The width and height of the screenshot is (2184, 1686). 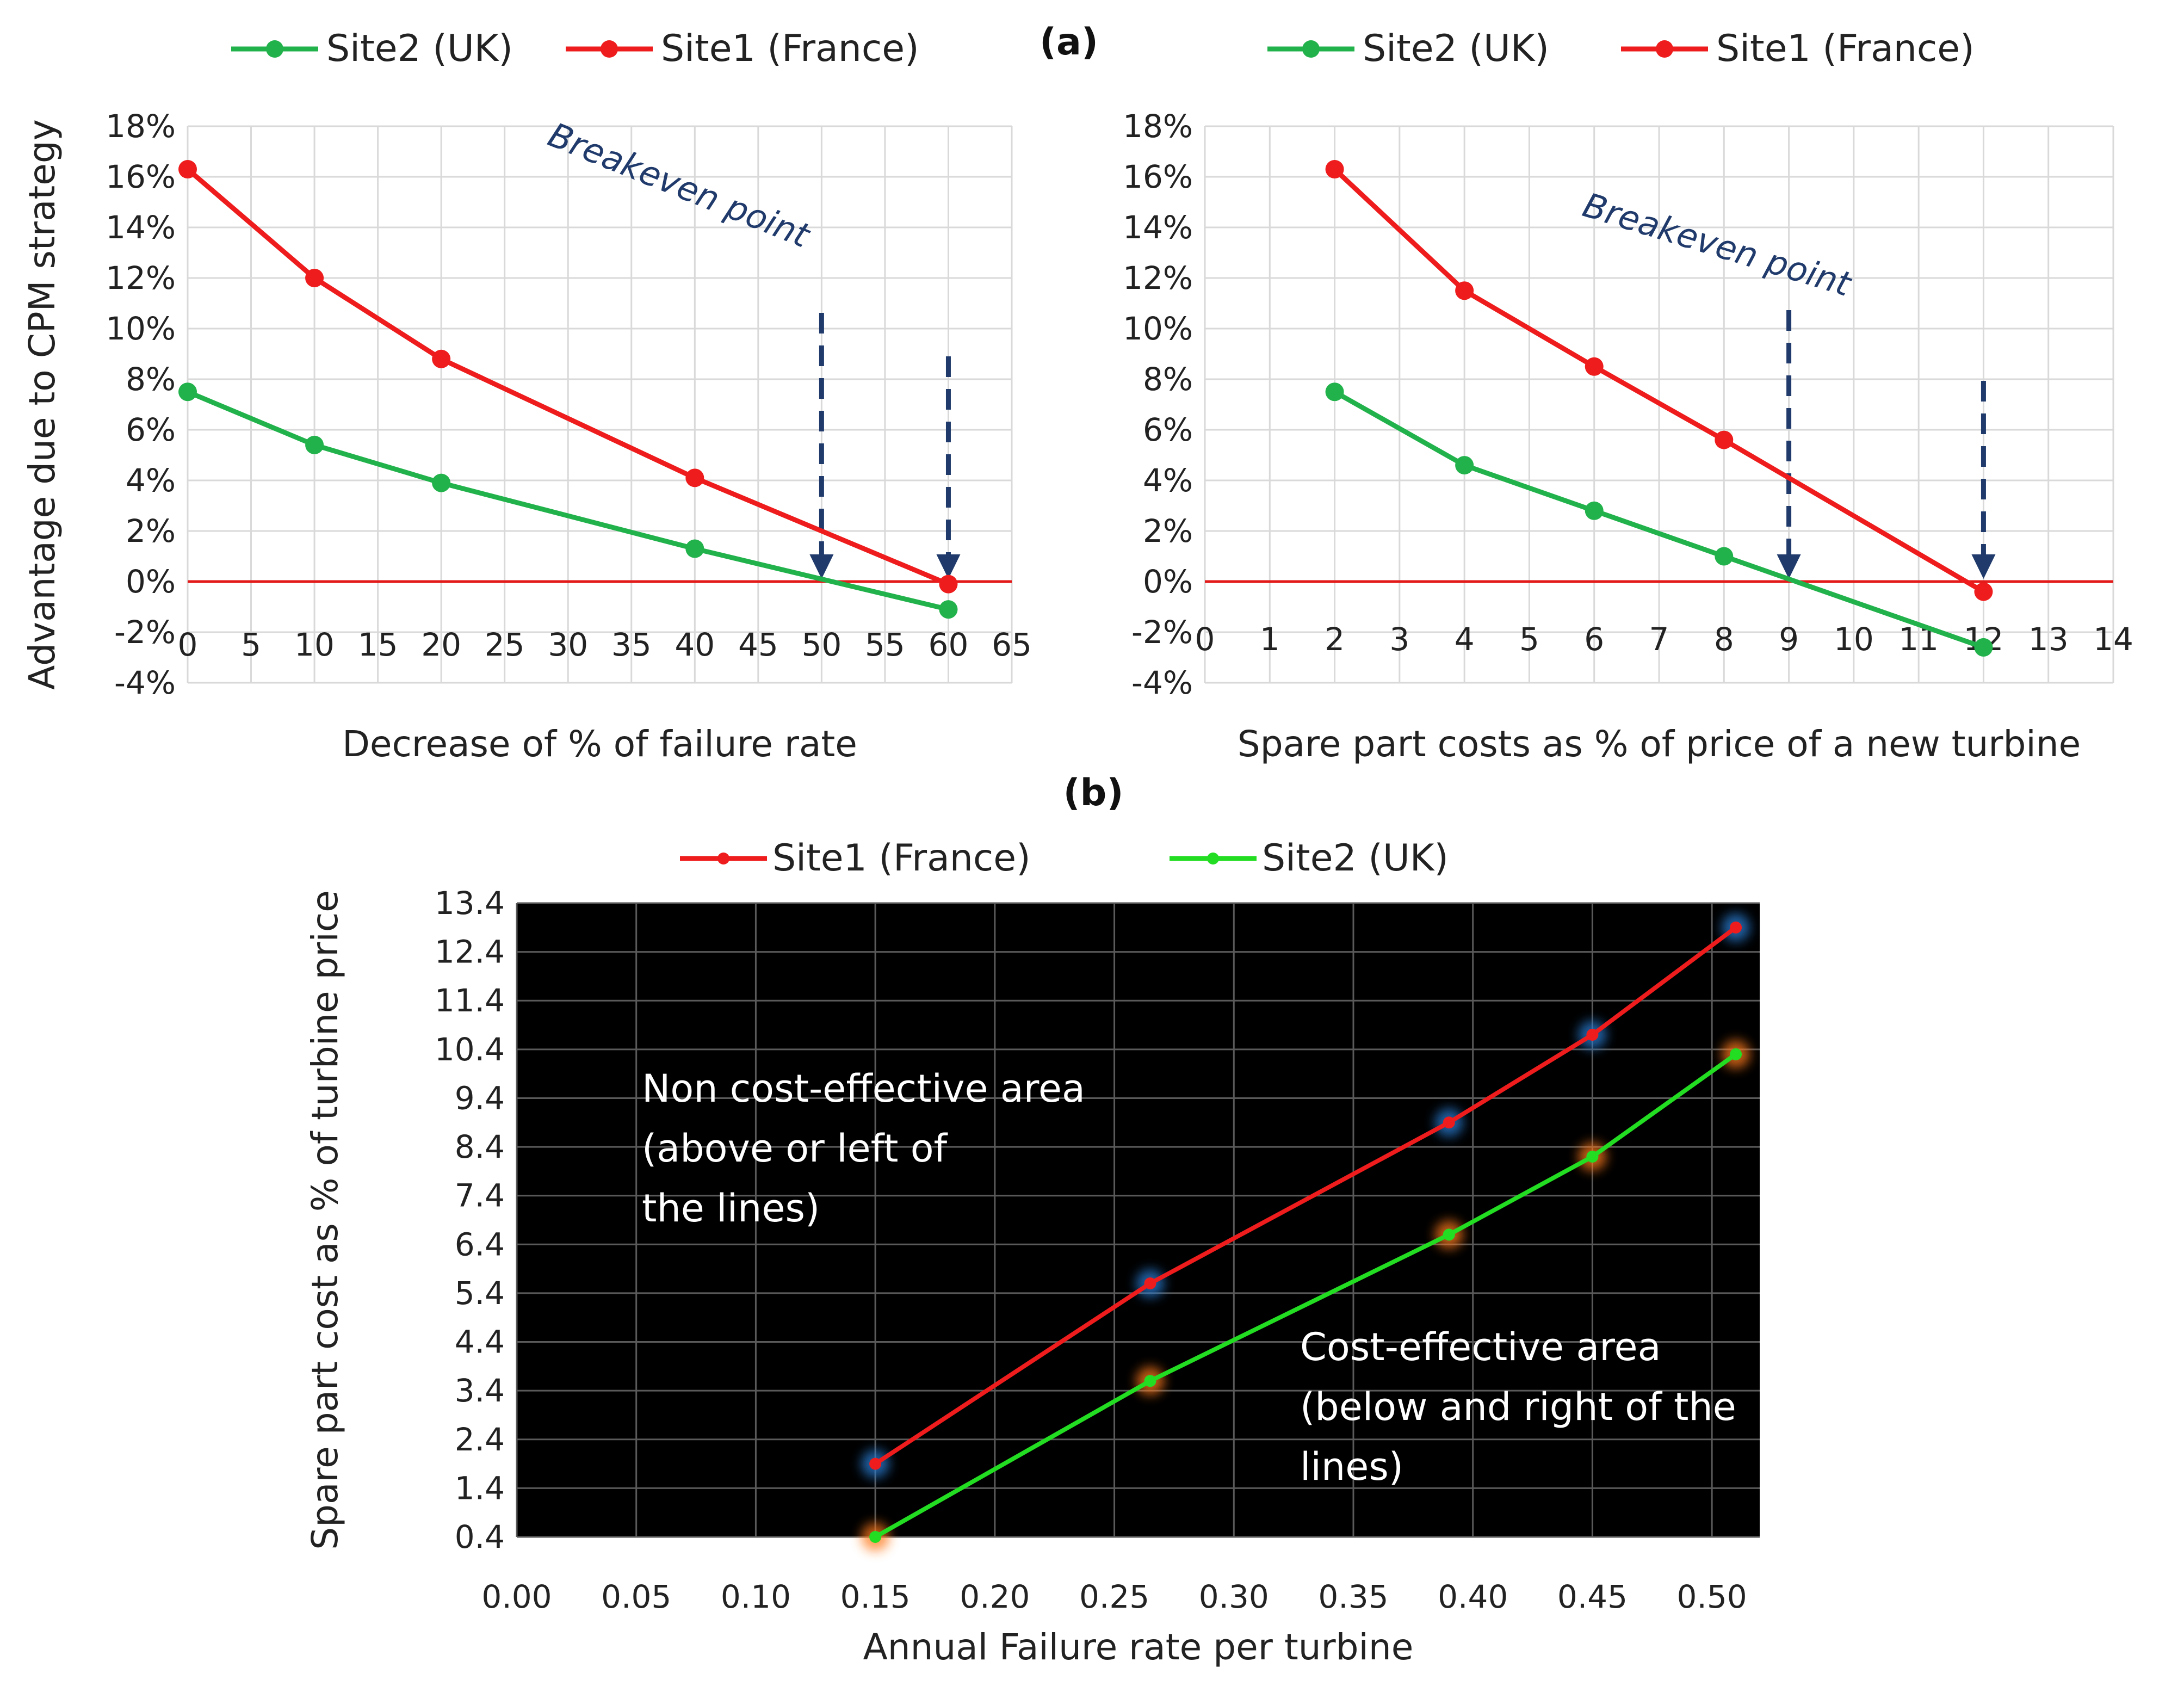 I want to click on y-tick-label: 7.4, so click(x=480, y=1195).